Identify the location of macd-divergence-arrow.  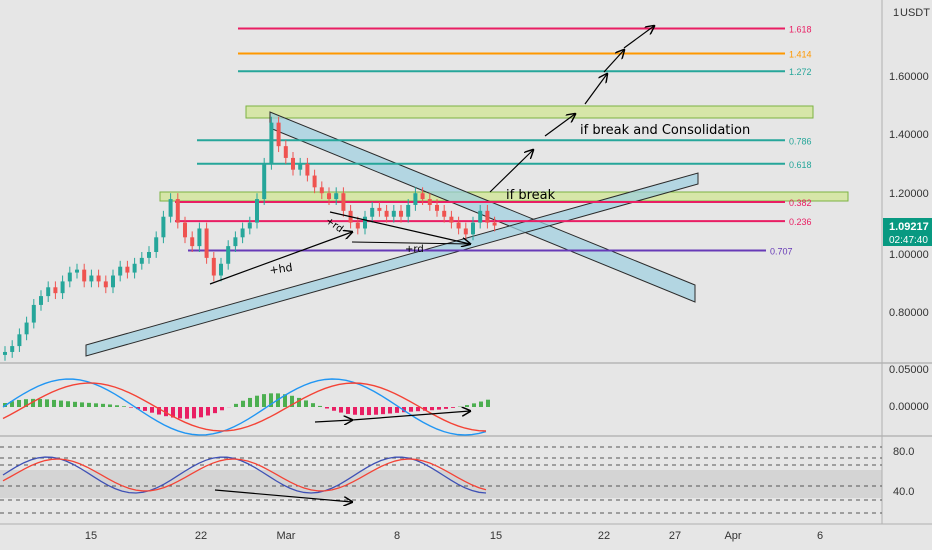
(333, 421).